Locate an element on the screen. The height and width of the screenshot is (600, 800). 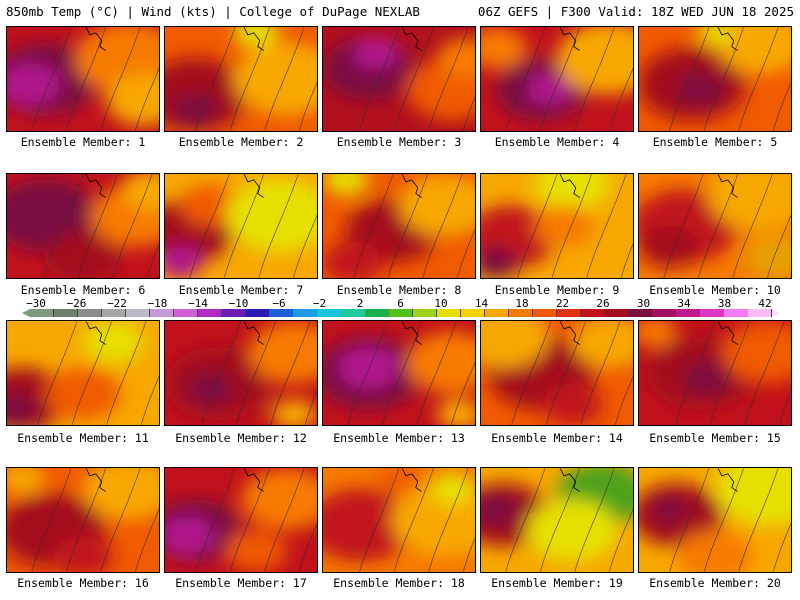
ensemble-member-label: Ensemble Member: 5 is located at coordinates (715, 142).